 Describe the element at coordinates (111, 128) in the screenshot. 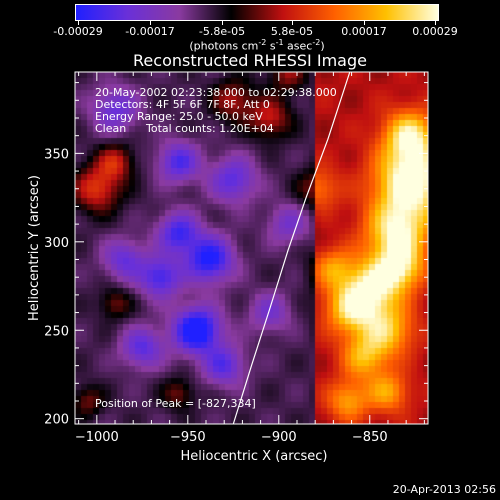

I see `info-clean: Clean` at that location.